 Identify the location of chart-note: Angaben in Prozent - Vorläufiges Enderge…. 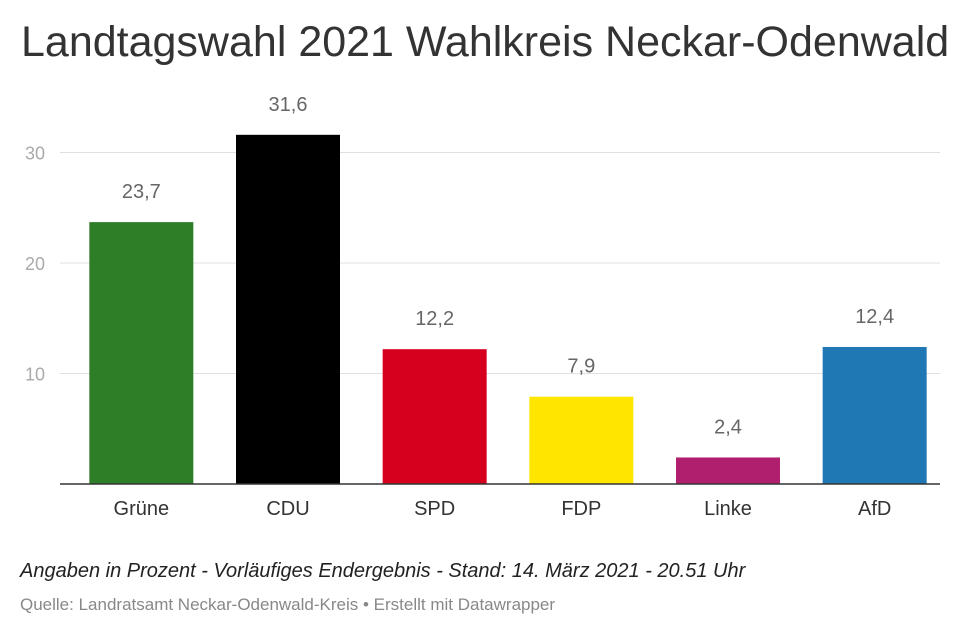
(383, 571).